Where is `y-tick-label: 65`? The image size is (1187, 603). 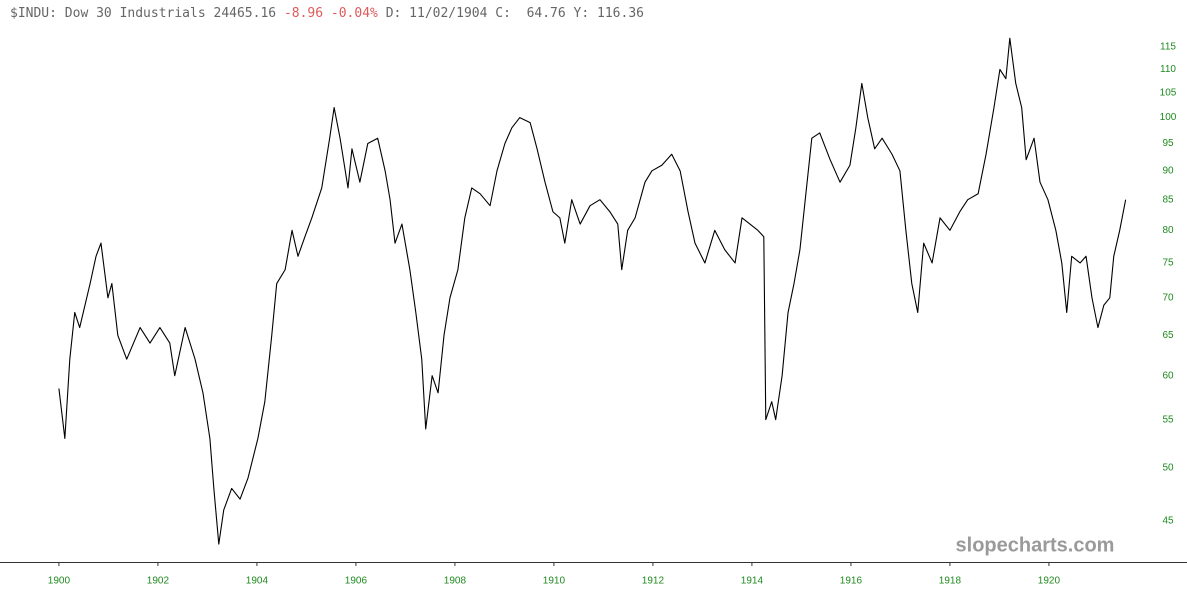 y-tick-label: 65 is located at coordinates (1168, 335).